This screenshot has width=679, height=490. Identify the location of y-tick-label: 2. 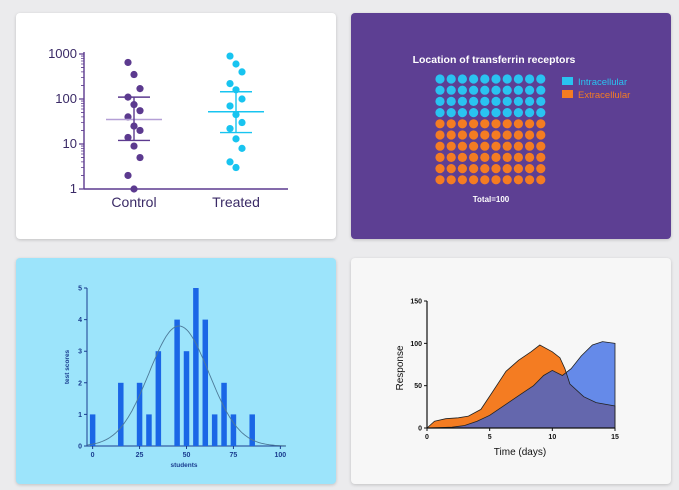
(80, 383).